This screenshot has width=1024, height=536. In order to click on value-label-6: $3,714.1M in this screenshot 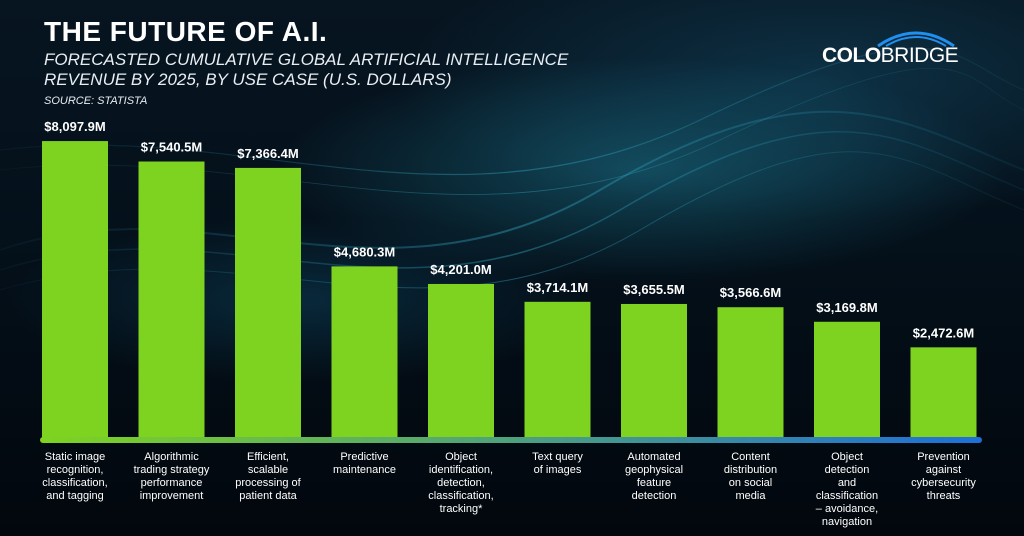, I will do `click(557, 287)`.